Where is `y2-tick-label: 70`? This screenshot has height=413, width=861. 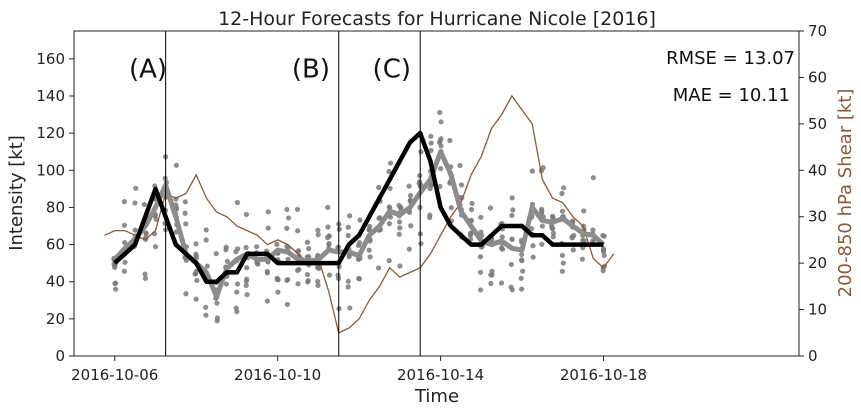 y2-tick-label: 70 is located at coordinates (817, 31).